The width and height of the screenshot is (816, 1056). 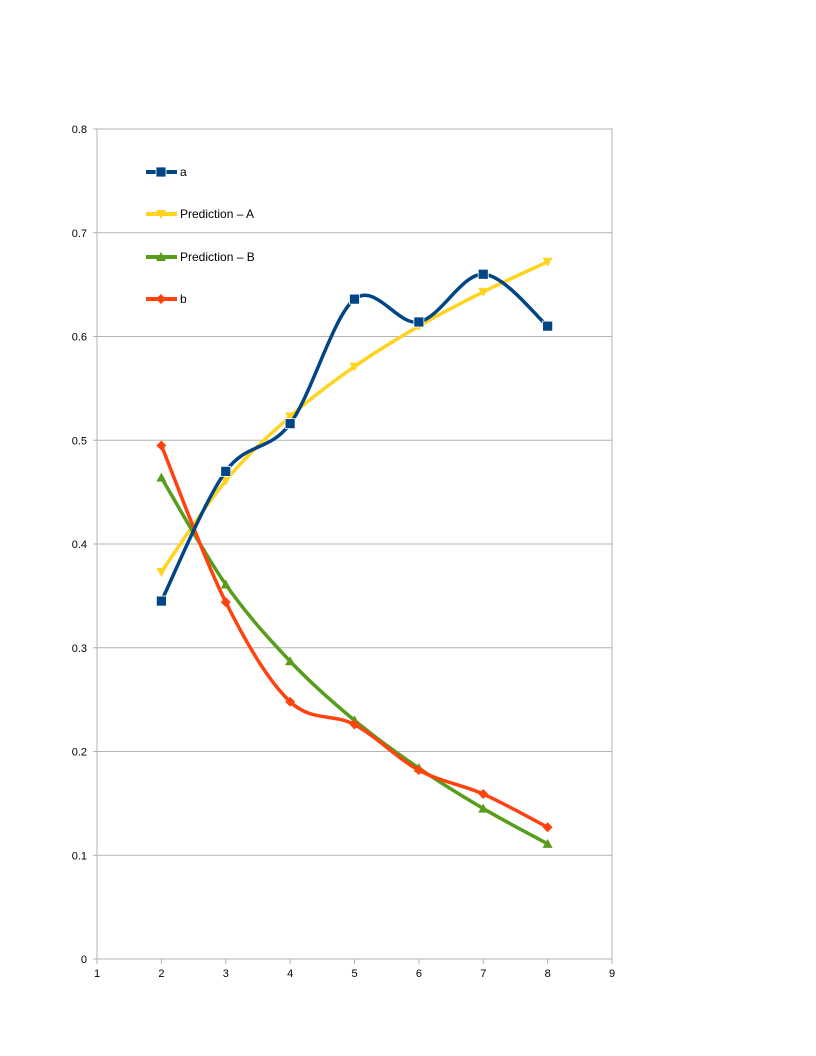 I want to click on legend-item-b: b, so click(x=166, y=299).